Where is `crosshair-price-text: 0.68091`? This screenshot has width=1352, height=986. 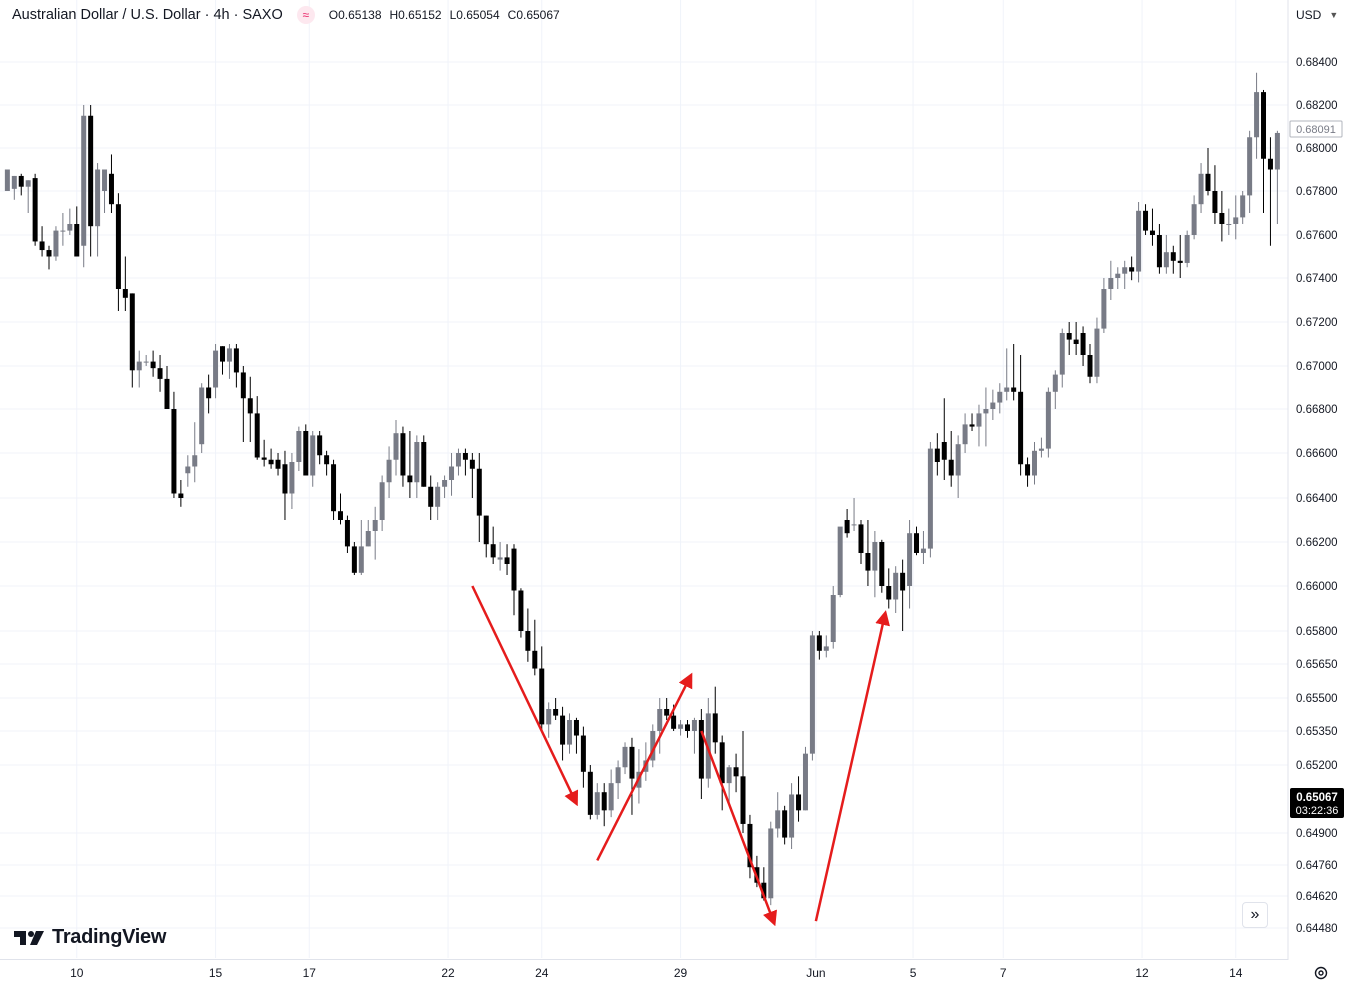 crosshair-price-text: 0.68091 is located at coordinates (1316, 130).